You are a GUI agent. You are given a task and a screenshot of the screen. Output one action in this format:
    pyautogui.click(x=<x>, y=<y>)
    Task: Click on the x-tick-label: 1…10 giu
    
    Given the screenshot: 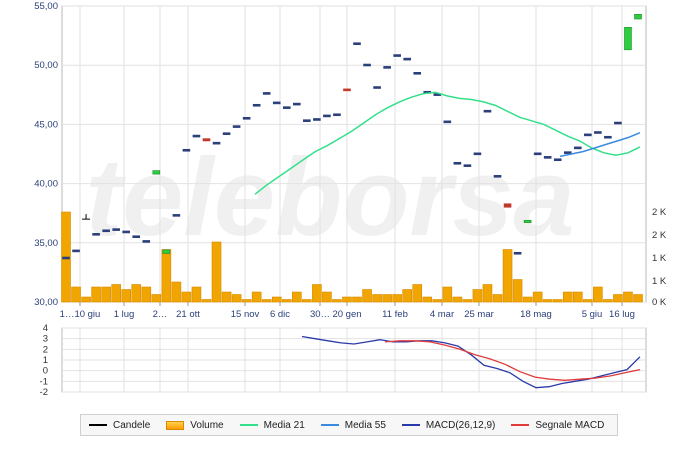 What is the action you would take?
    pyautogui.click(x=80, y=314)
    